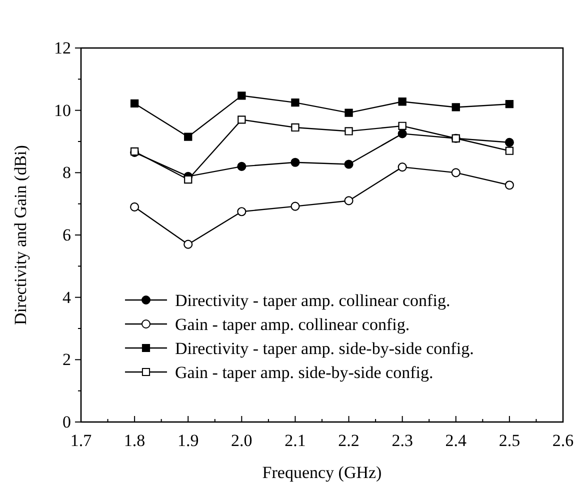 The height and width of the screenshot is (489, 588). Describe the element at coordinates (241, 440) in the screenshot. I see `x-tick-label: 2.0` at that location.